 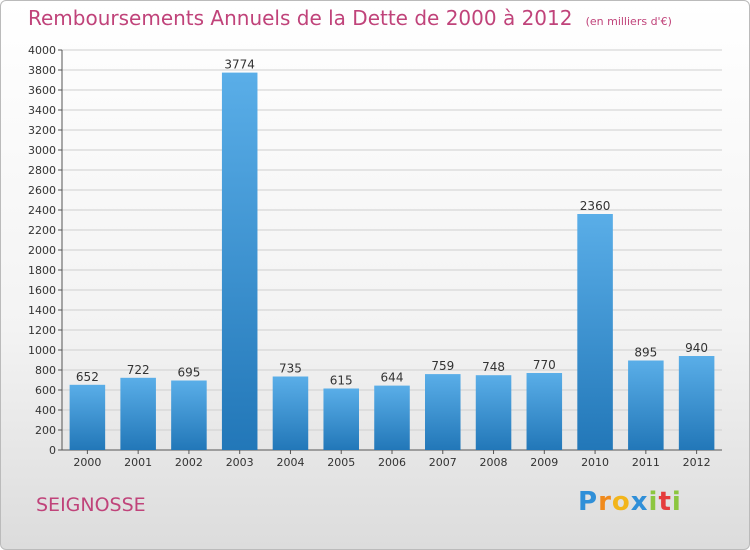 I want to click on data-label-2012: 940, so click(x=696, y=348).